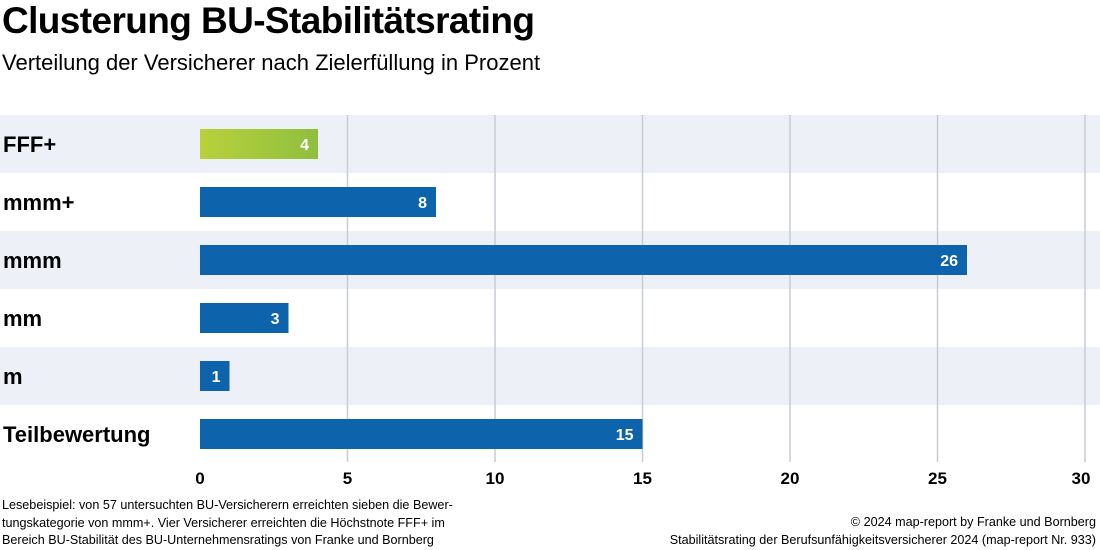  I want to click on bar-value-label: 15, so click(625, 435).